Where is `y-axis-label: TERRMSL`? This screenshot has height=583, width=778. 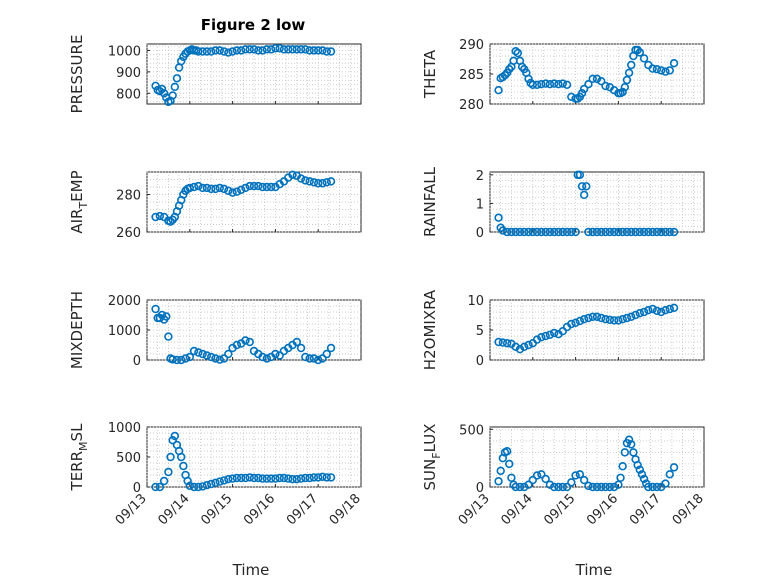 y-axis-label: TERRMSL is located at coordinates (79, 457).